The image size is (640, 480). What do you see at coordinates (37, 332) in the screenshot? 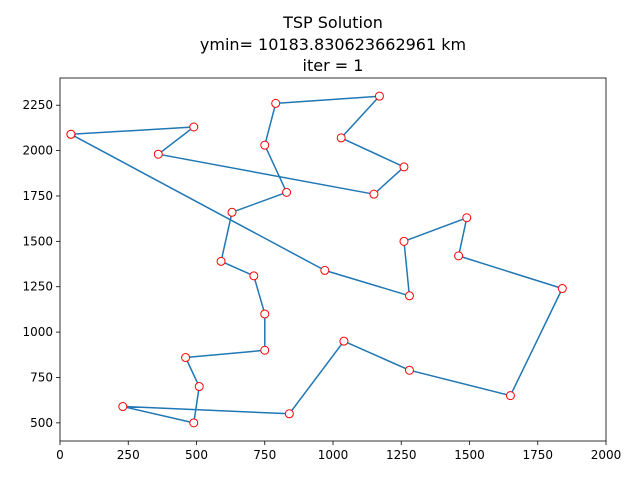
I see `y-tick-label: 1000` at bounding box center [37, 332].